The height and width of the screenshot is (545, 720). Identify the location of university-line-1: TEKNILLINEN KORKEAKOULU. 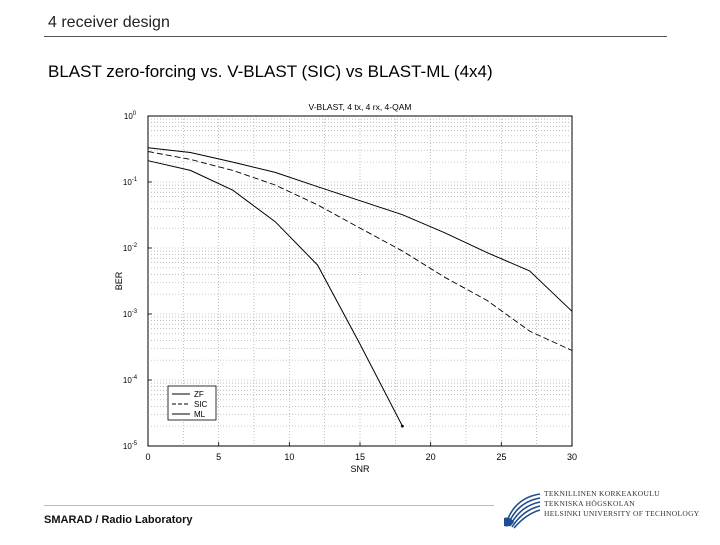
(602, 493).